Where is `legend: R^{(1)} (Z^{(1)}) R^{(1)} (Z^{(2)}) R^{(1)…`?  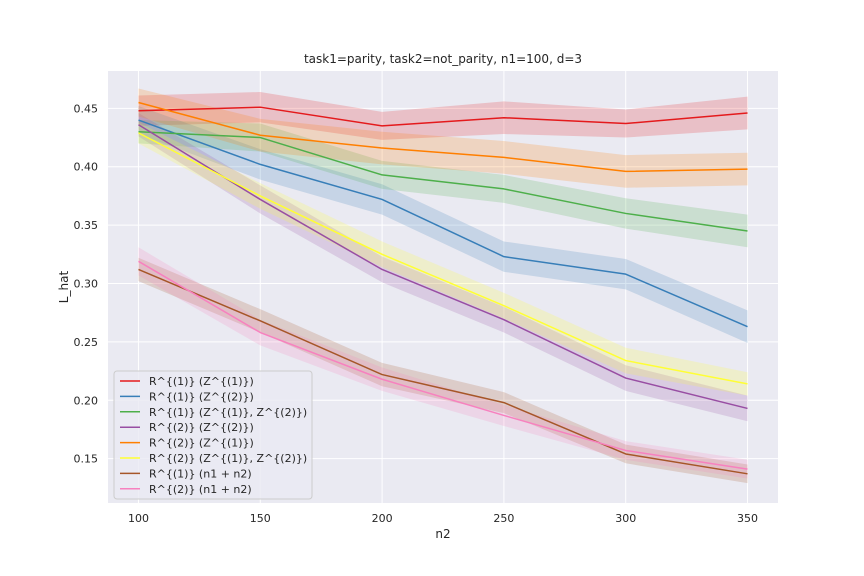
legend: R^{(1)} (Z^{(1)}) R^{(1)} (Z^{(2)}) R^{(1)… is located at coordinates (213, 435).